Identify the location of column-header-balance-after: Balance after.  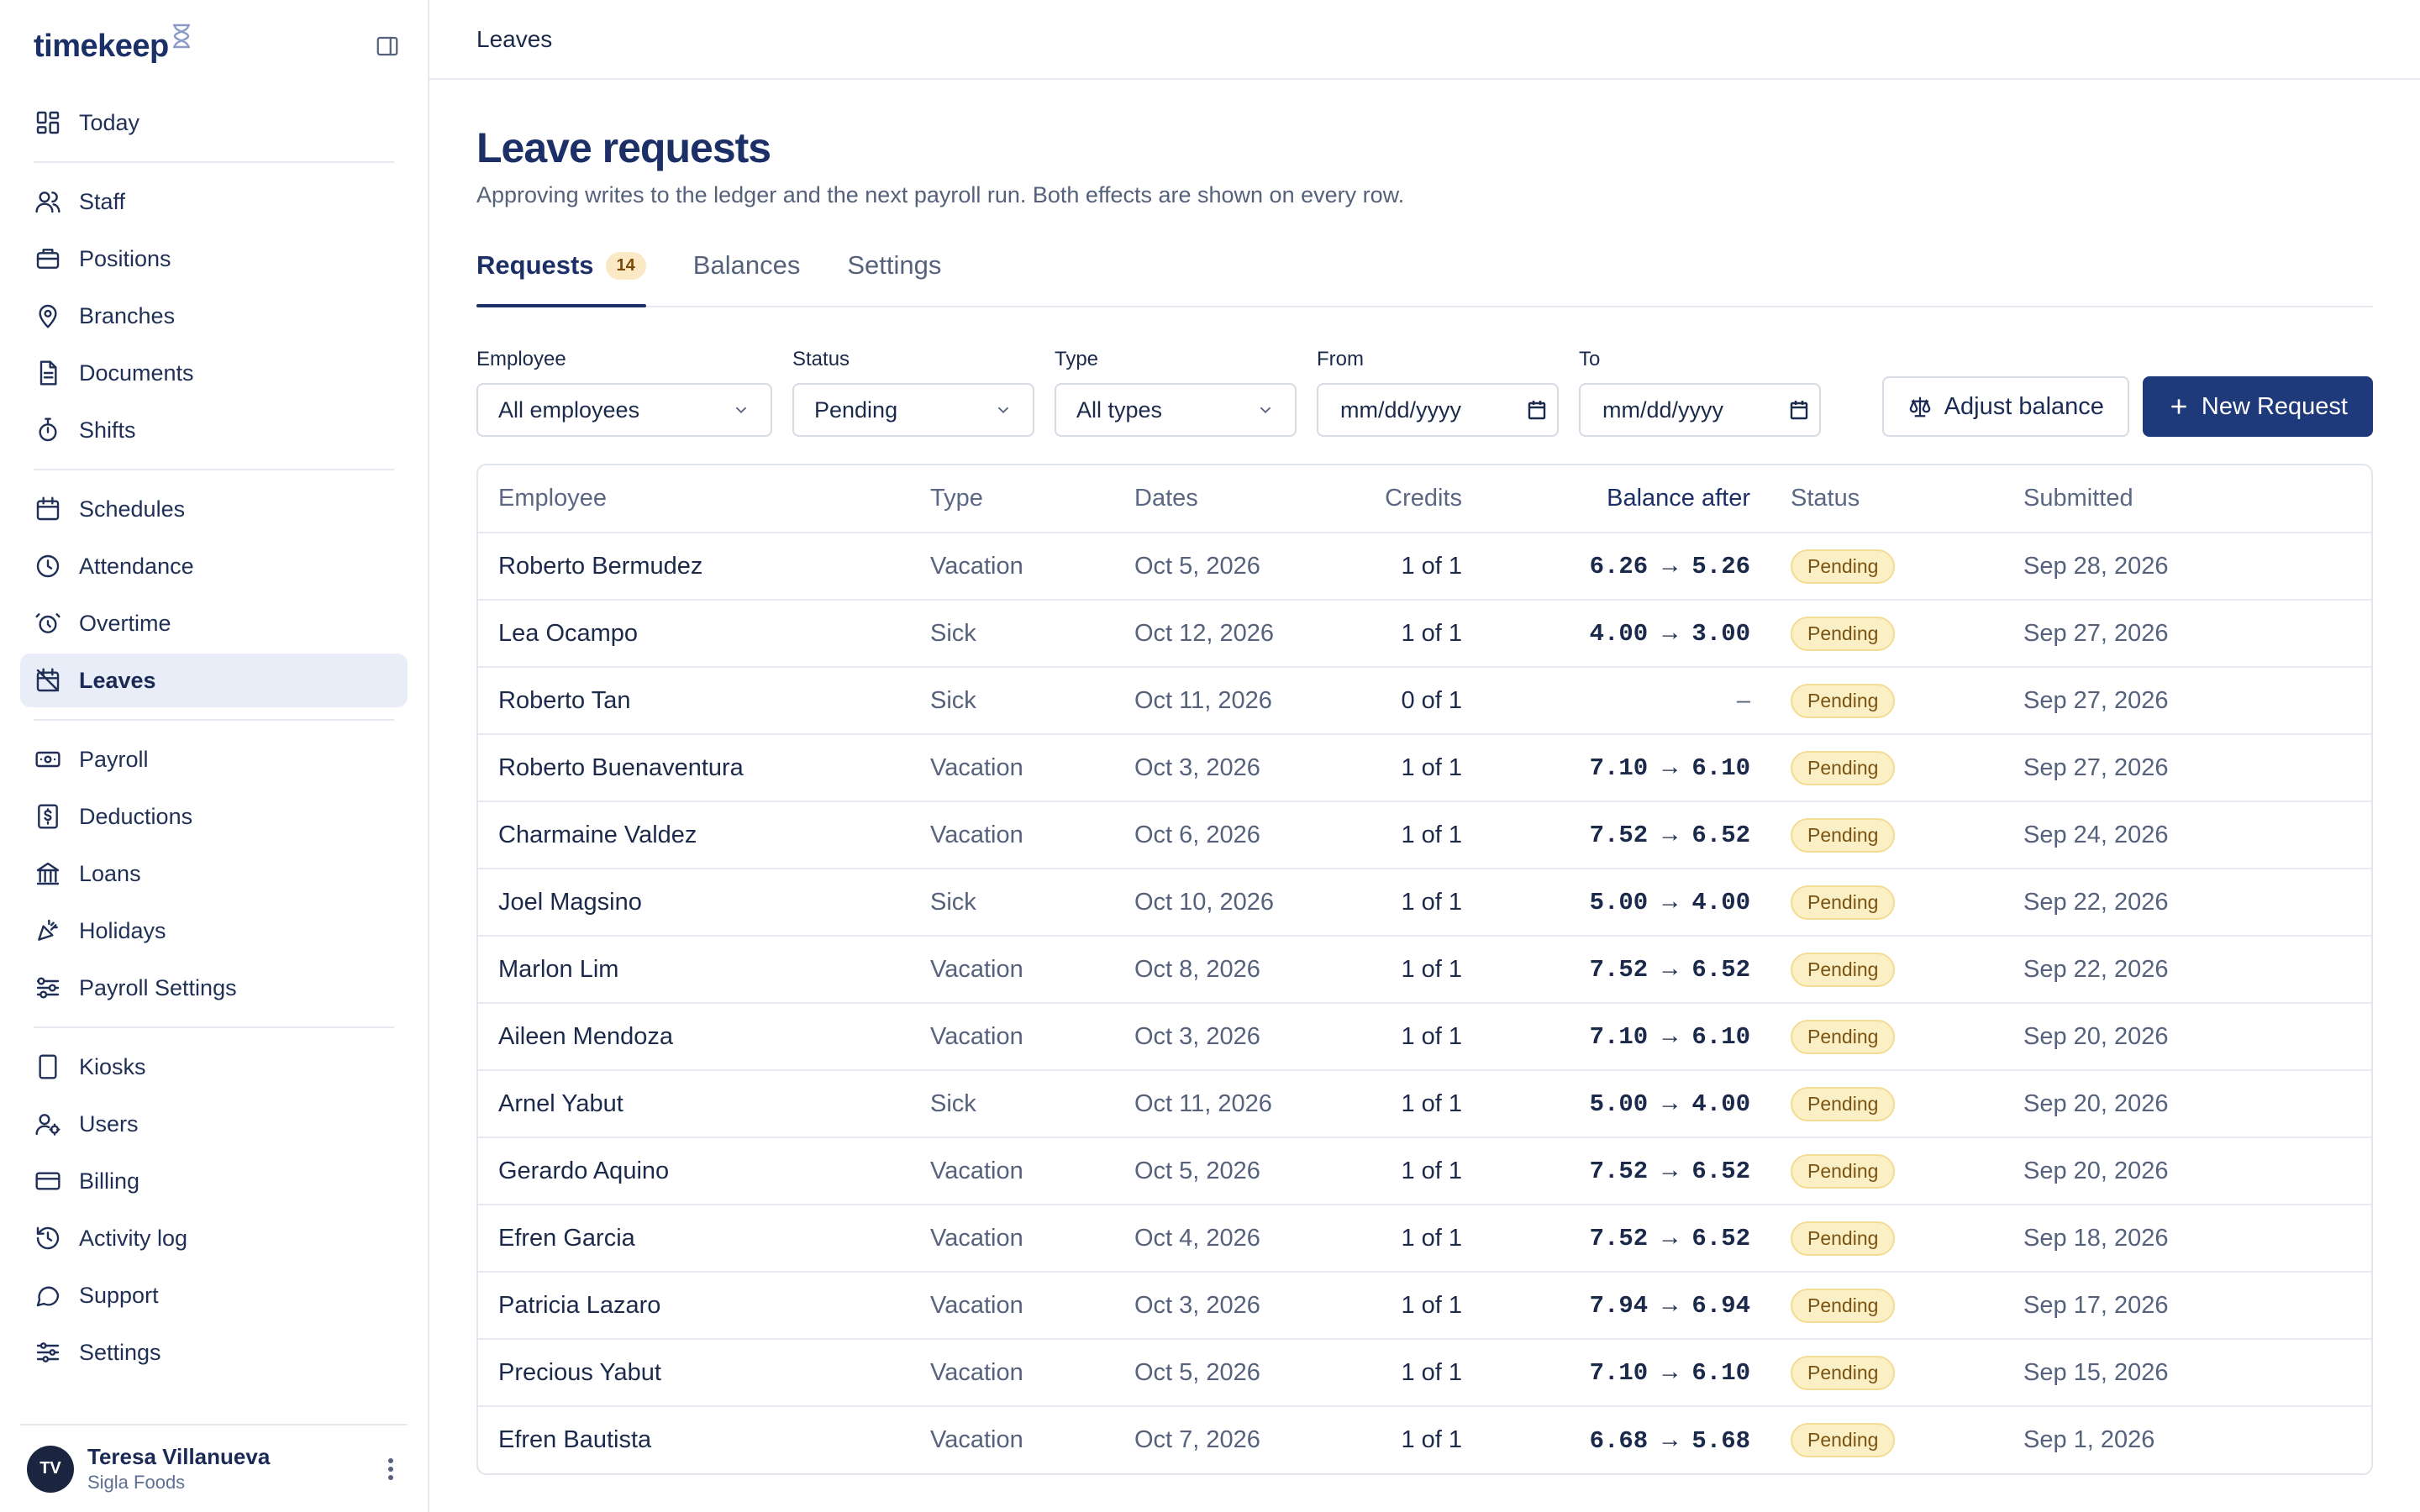
(1626, 499).